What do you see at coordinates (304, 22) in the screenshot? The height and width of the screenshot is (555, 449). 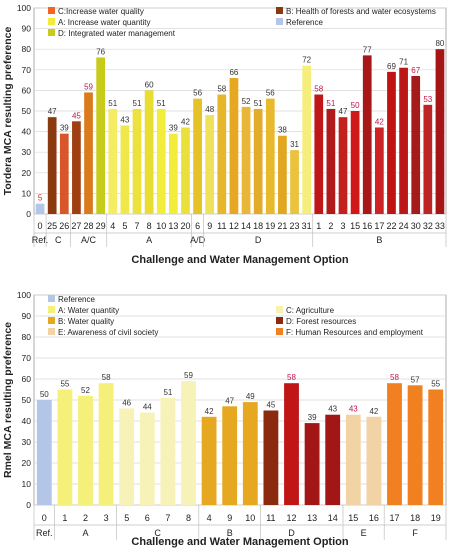 I see `legend-label: Reference` at bounding box center [304, 22].